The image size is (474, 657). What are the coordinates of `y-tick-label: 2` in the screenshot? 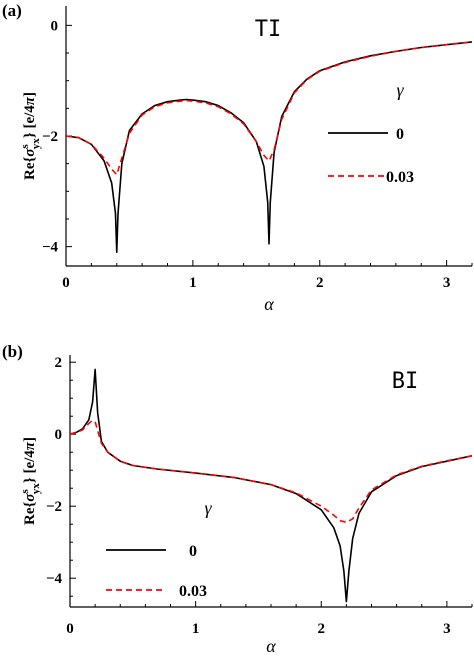 It's located at (59, 363).